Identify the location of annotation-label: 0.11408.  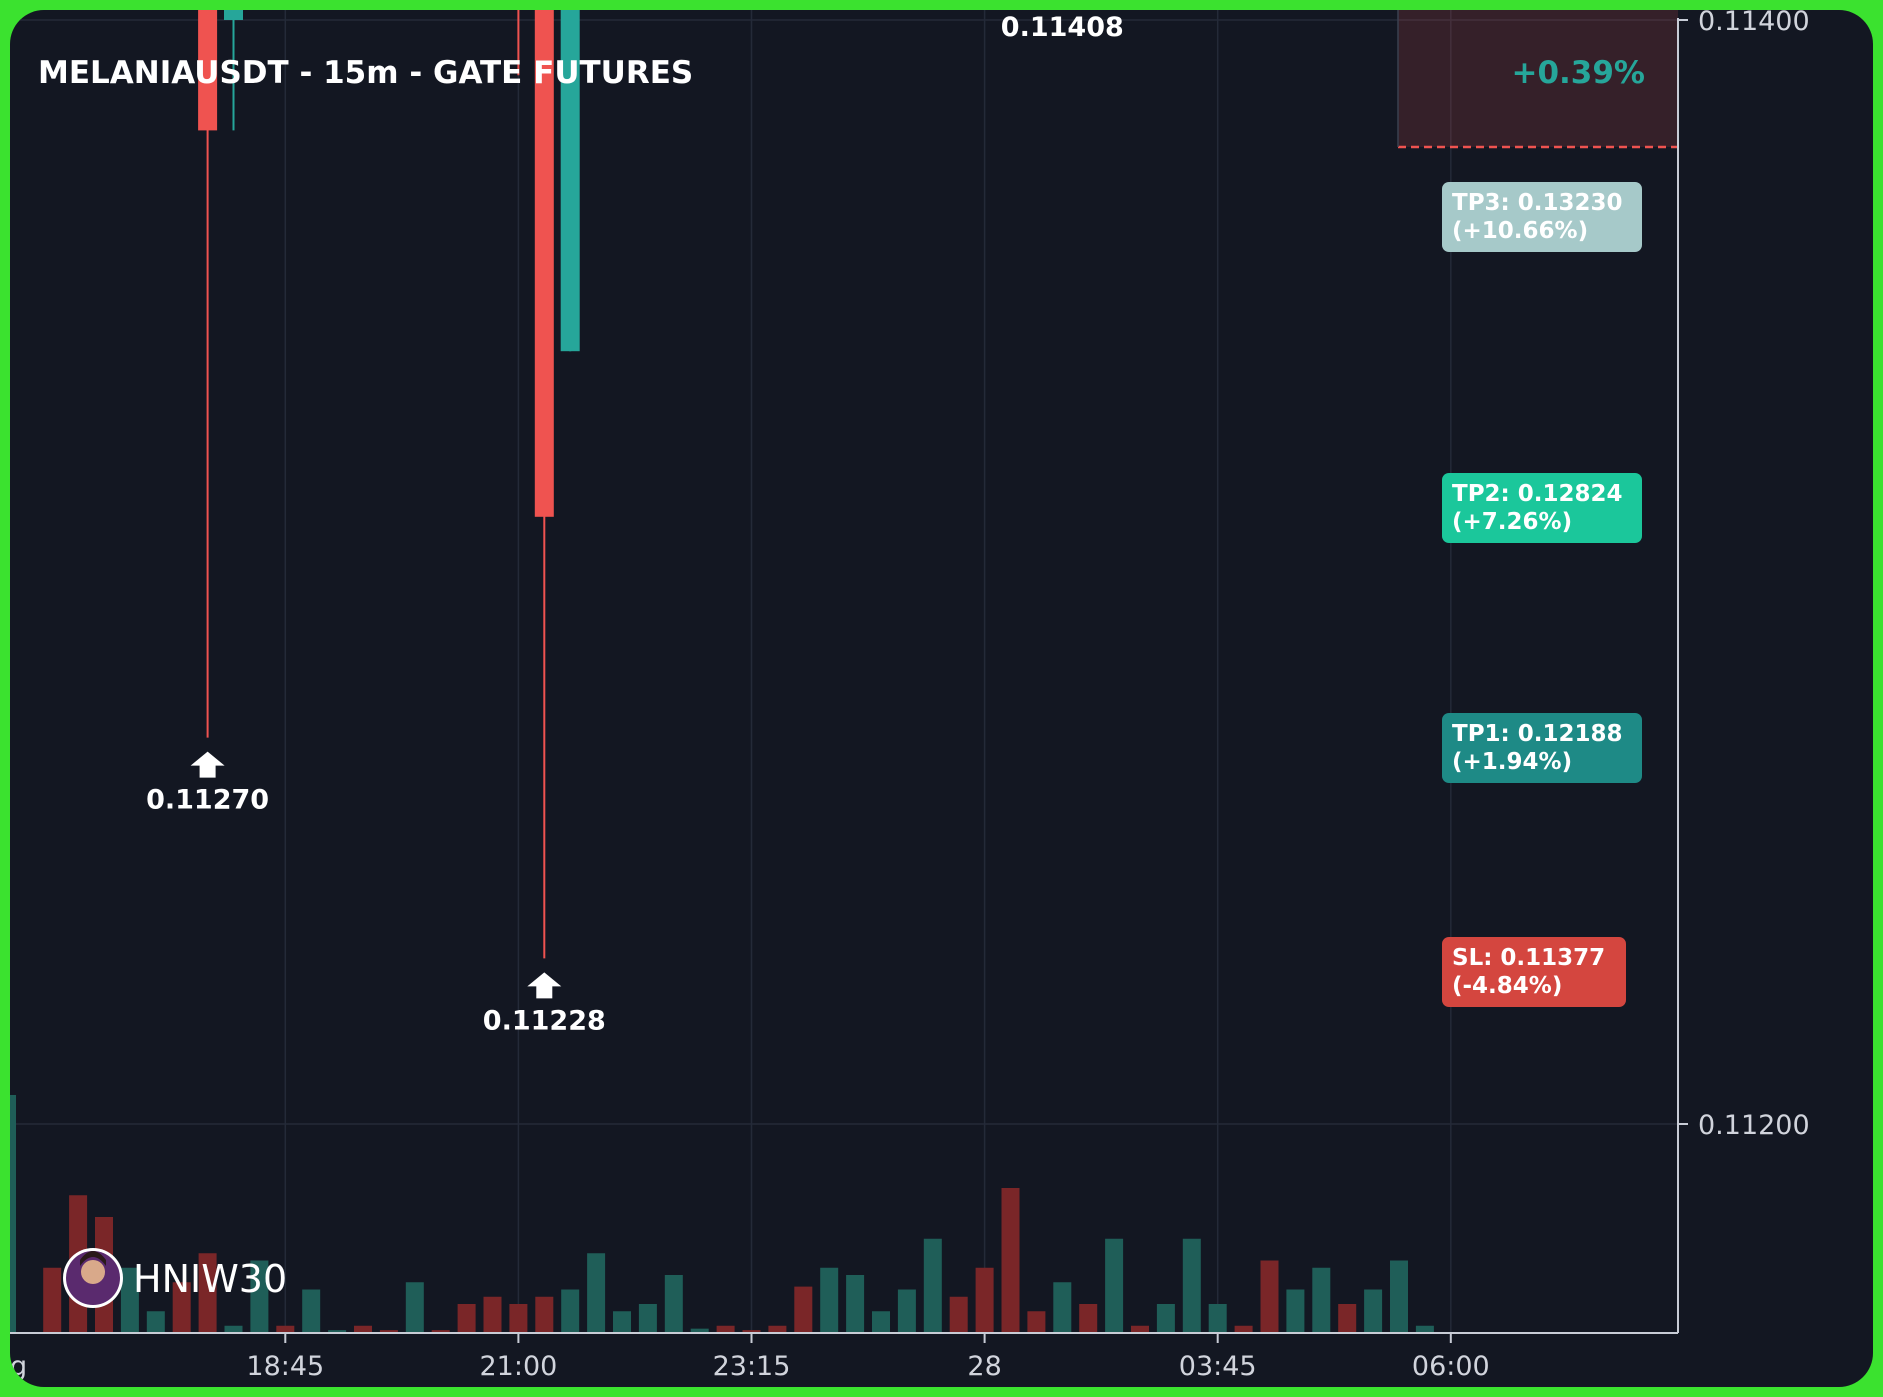
(1062, 27).